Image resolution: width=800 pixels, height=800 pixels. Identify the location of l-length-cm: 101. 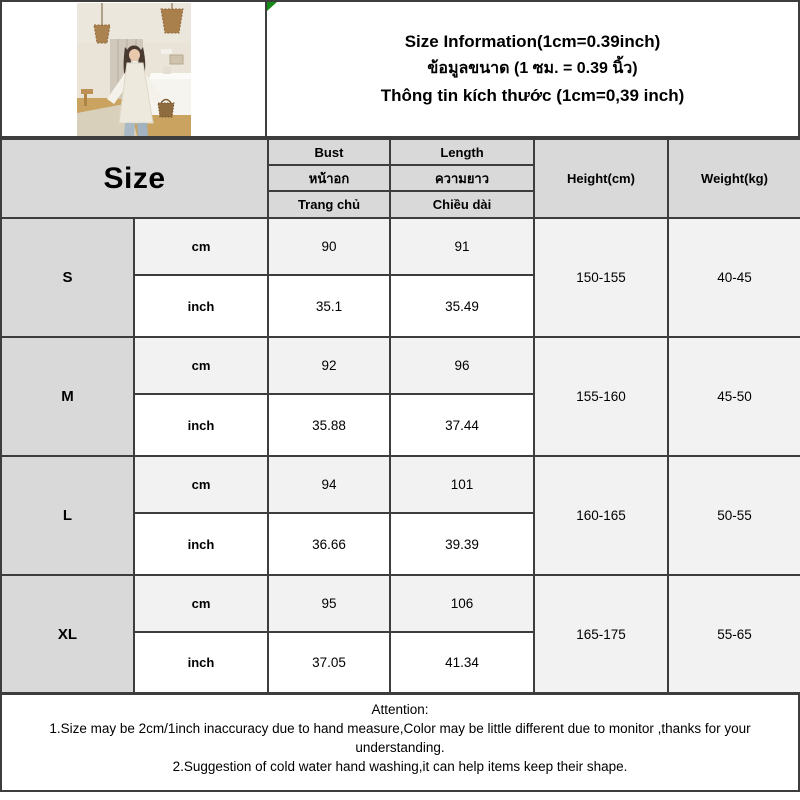
(462, 484).